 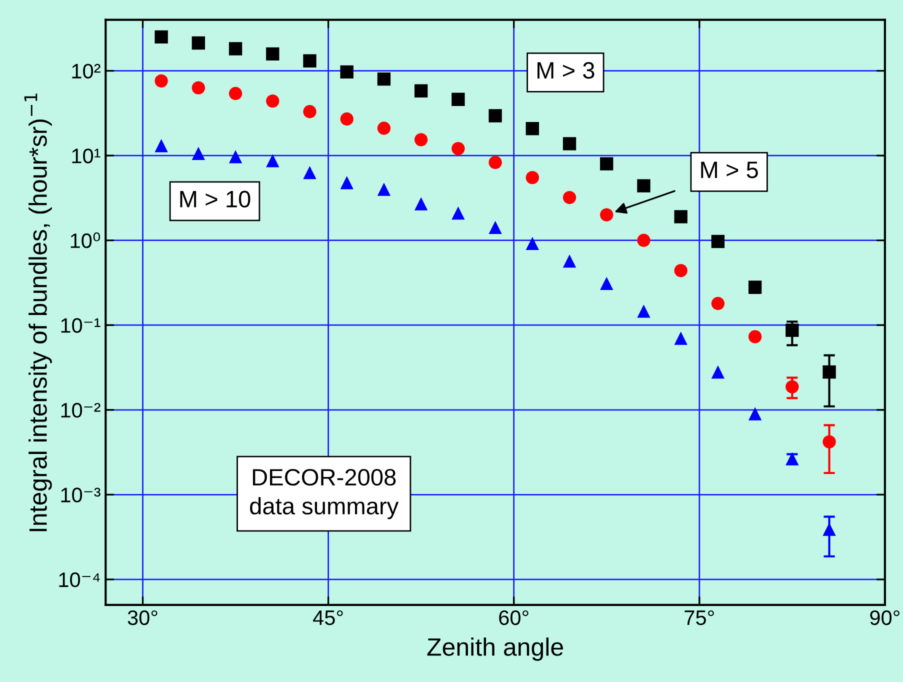 I want to click on x-tick-label: 75°, so click(x=699, y=618).